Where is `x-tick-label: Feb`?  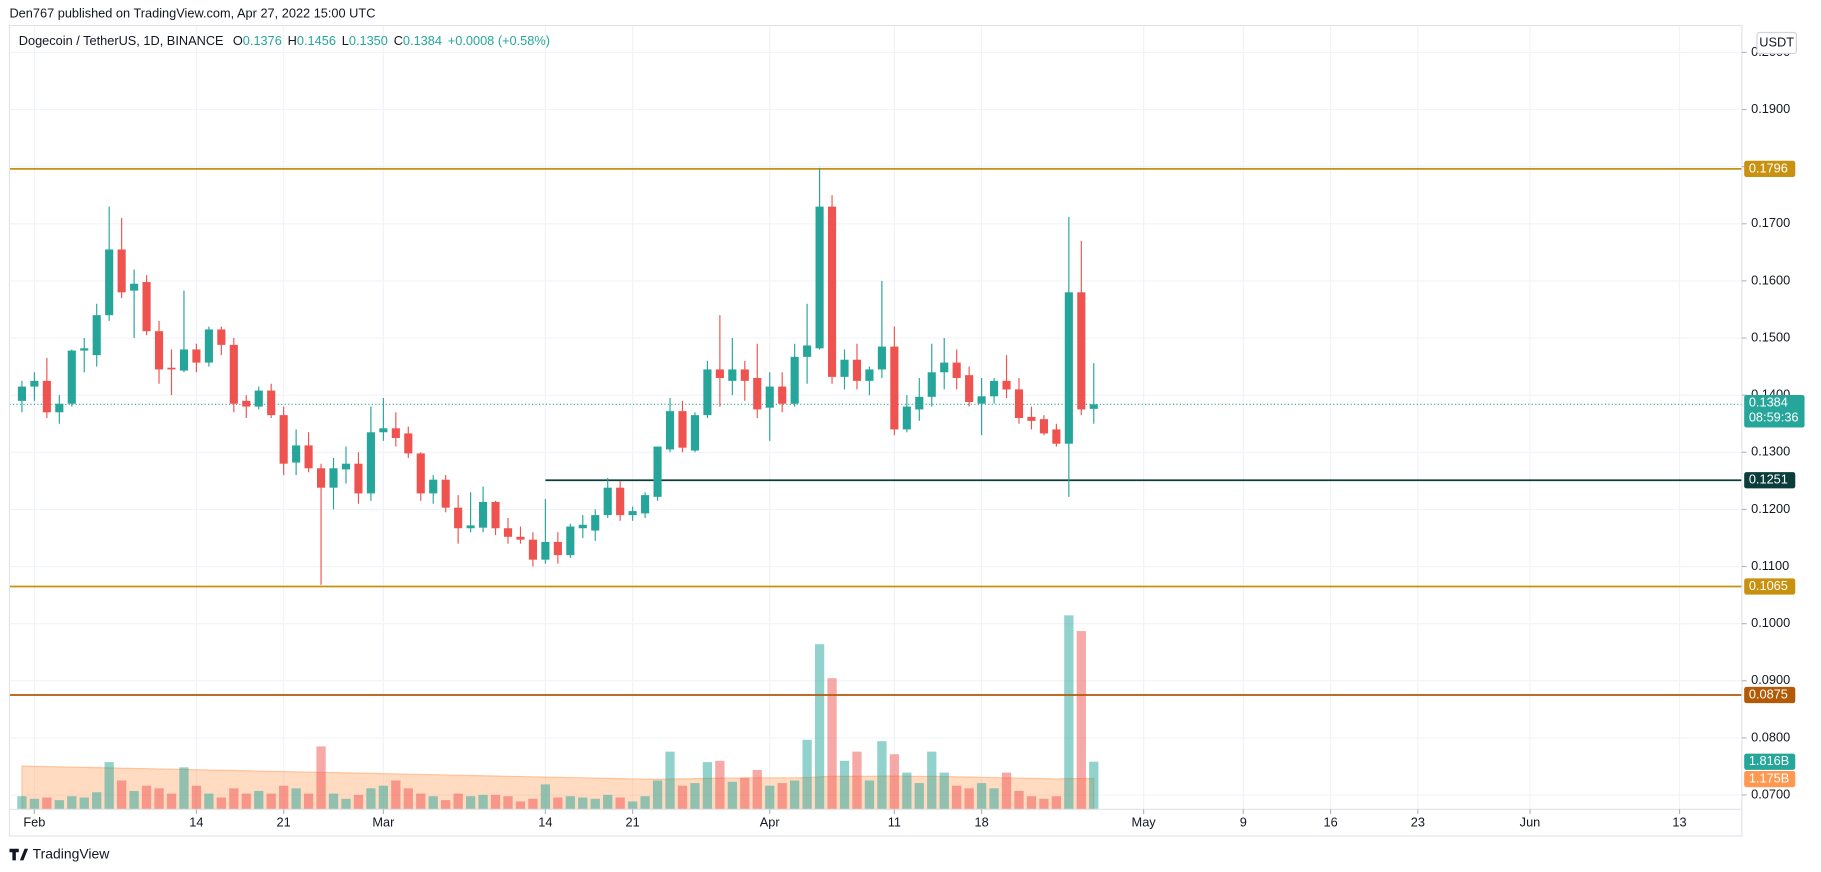 x-tick-label: Feb is located at coordinates (34, 822).